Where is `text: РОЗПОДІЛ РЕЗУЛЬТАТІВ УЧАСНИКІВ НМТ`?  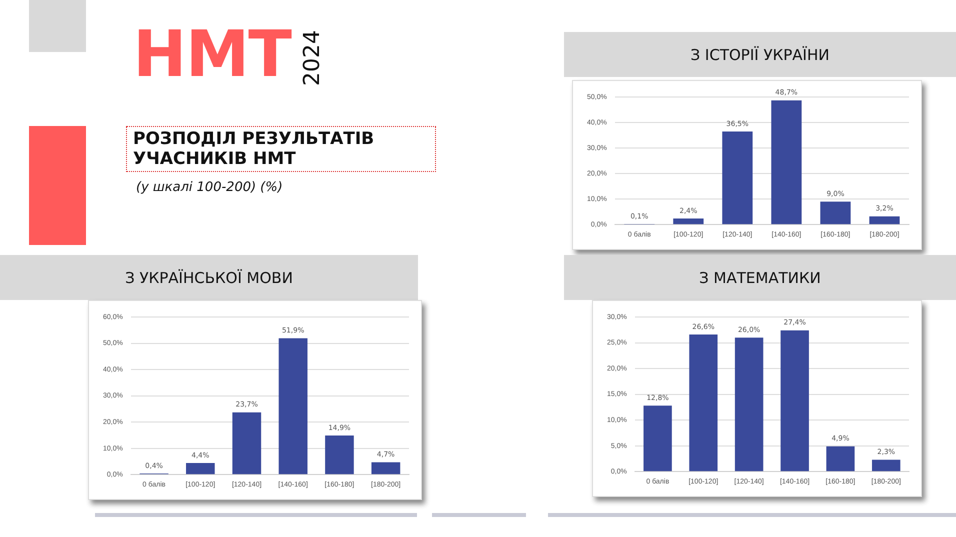 text: РОЗПОДІЛ РЕЗУЛЬТАТІВ УЧАСНИКІВ НМТ is located at coordinates (281, 149).